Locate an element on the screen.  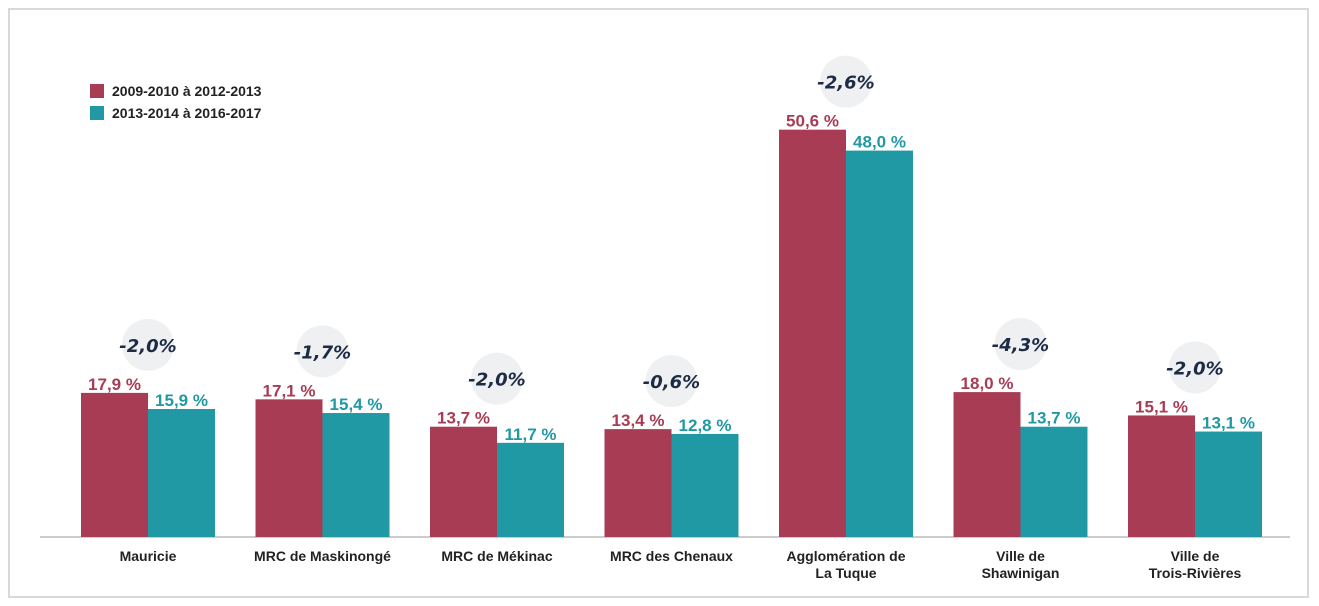
legend-label-series-1: 2009-2010 à 2012-2013 is located at coordinates (187, 91).